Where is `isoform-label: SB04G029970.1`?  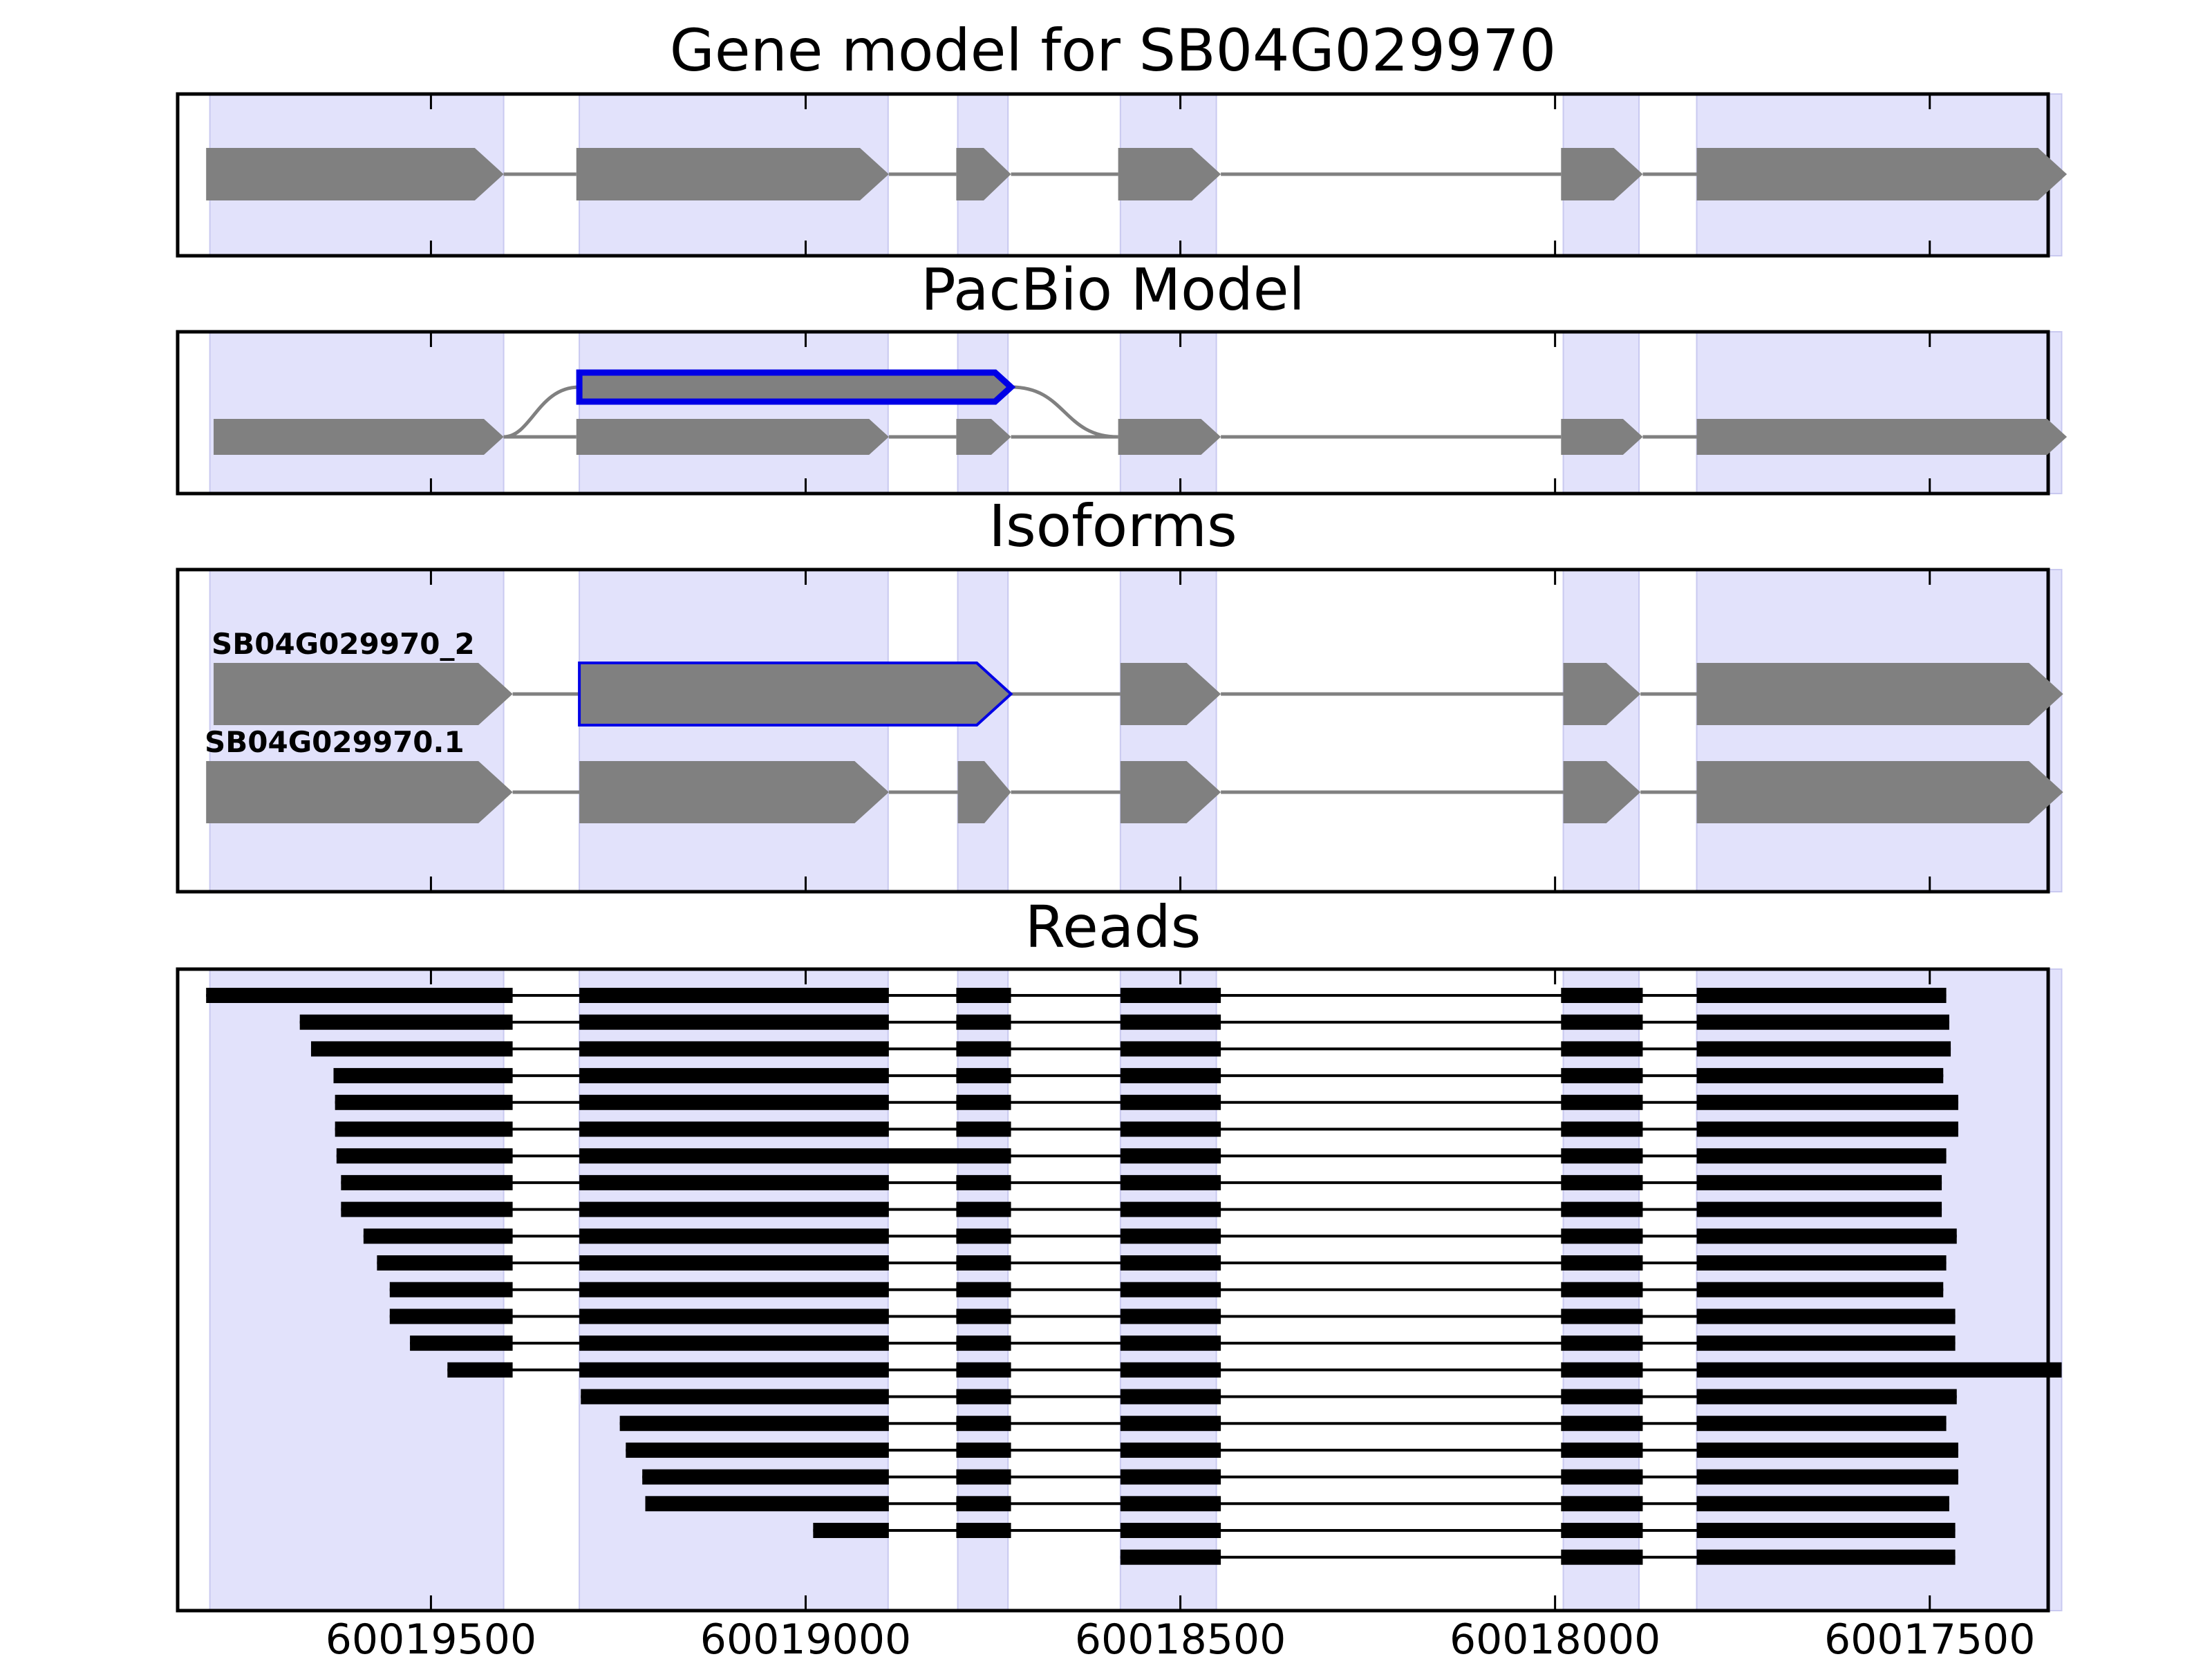 isoform-label: SB04G029970.1 is located at coordinates (335, 742).